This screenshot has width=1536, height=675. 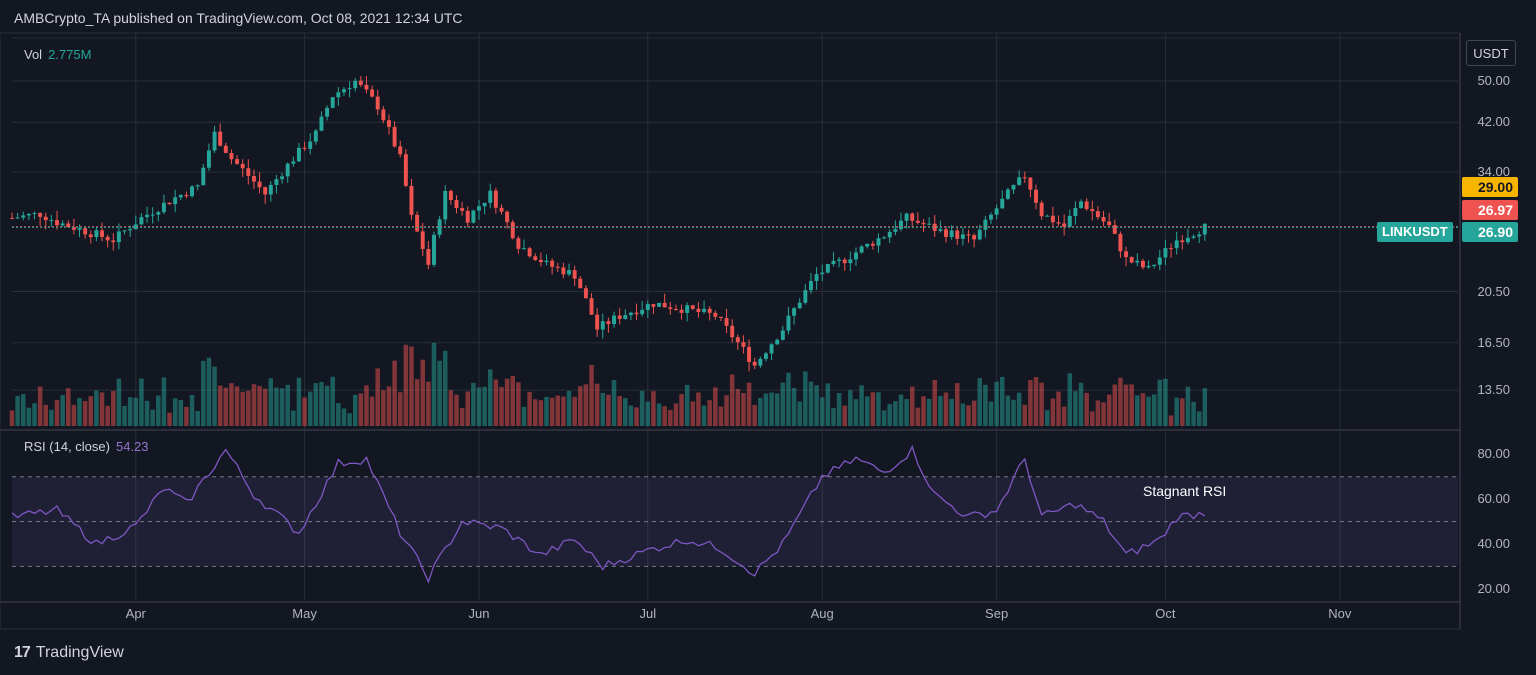 What do you see at coordinates (1491, 53) in the screenshot?
I see `currency-unit-button: USDT` at bounding box center [1491, 53].